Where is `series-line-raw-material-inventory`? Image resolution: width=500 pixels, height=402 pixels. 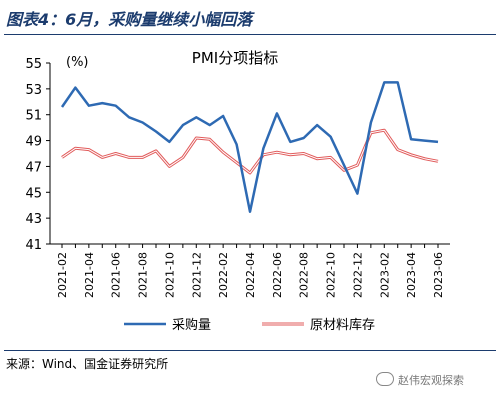
series-line-raw-material-inventory is located at coordinates (250, 151).